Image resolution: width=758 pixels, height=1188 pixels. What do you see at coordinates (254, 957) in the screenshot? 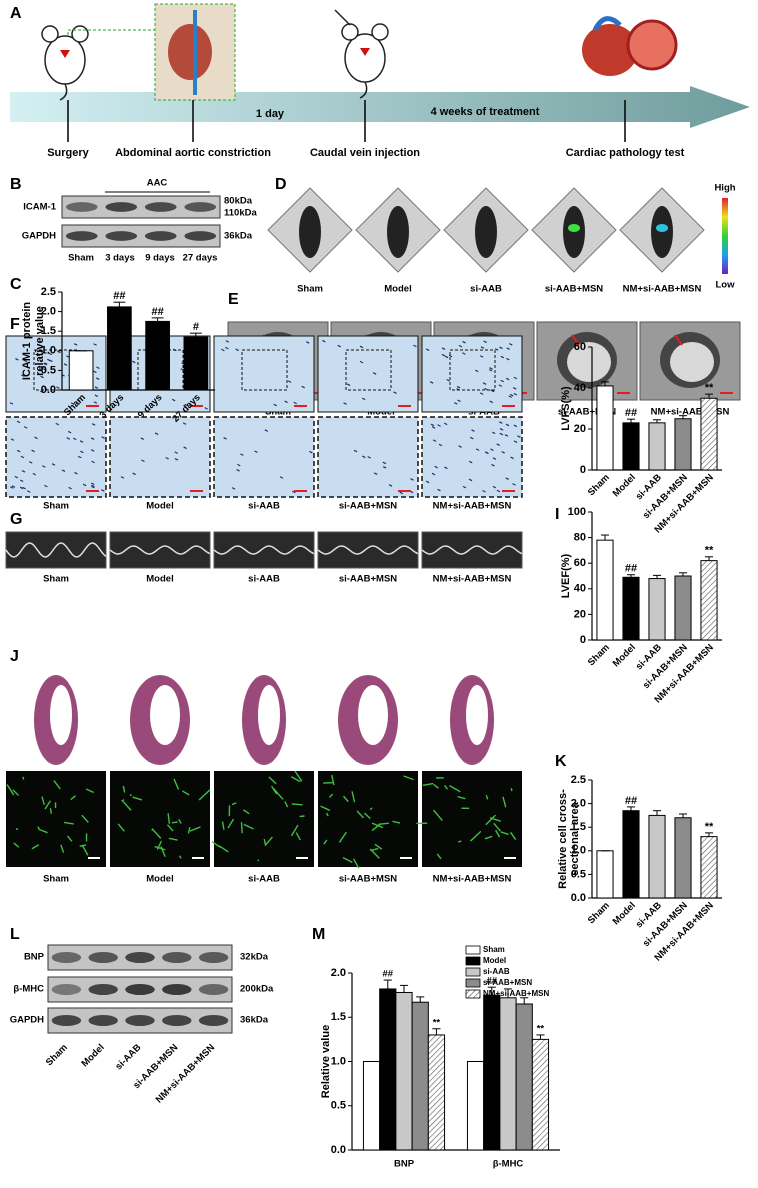
I see `size-label: 32kDa` at bounding box center [254, 957].